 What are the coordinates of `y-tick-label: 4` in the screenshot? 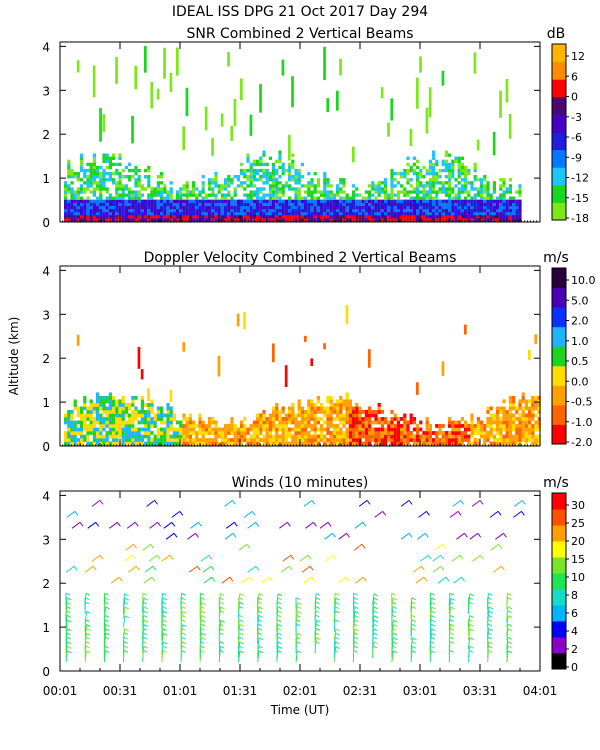 It's located at (46, 271).